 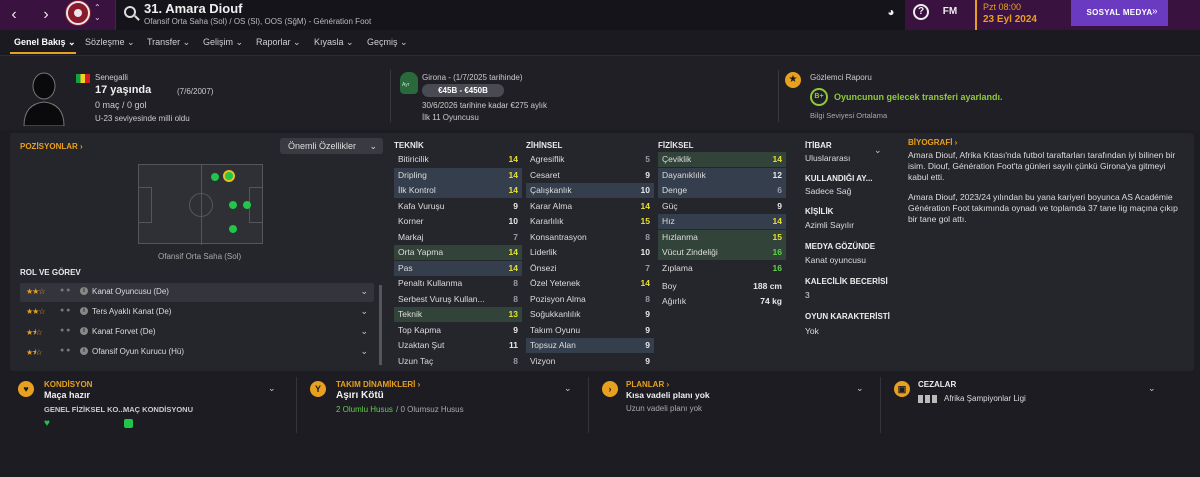 What do you see at coordinates (590, 299) in the screenshot?
I see `mental-attribute-row: Pozisyon Alma 8` at bounding box center [590, 299].